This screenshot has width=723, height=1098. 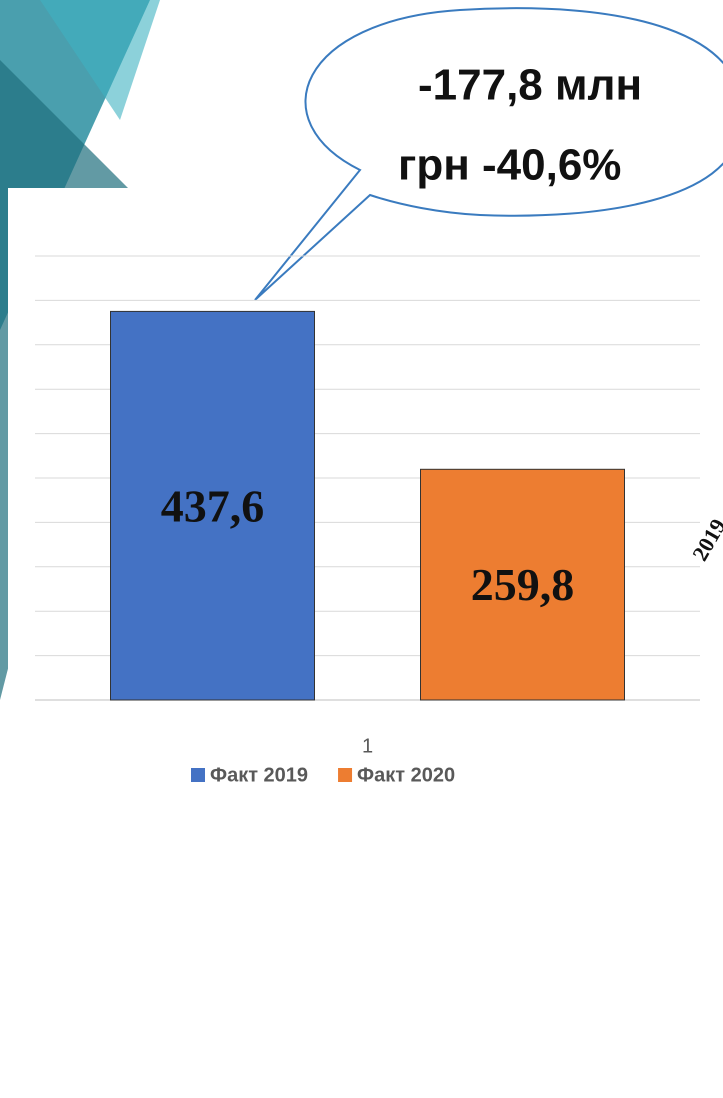 I want to click on annotation: -177,8 млн, so click(x=530, y=85).